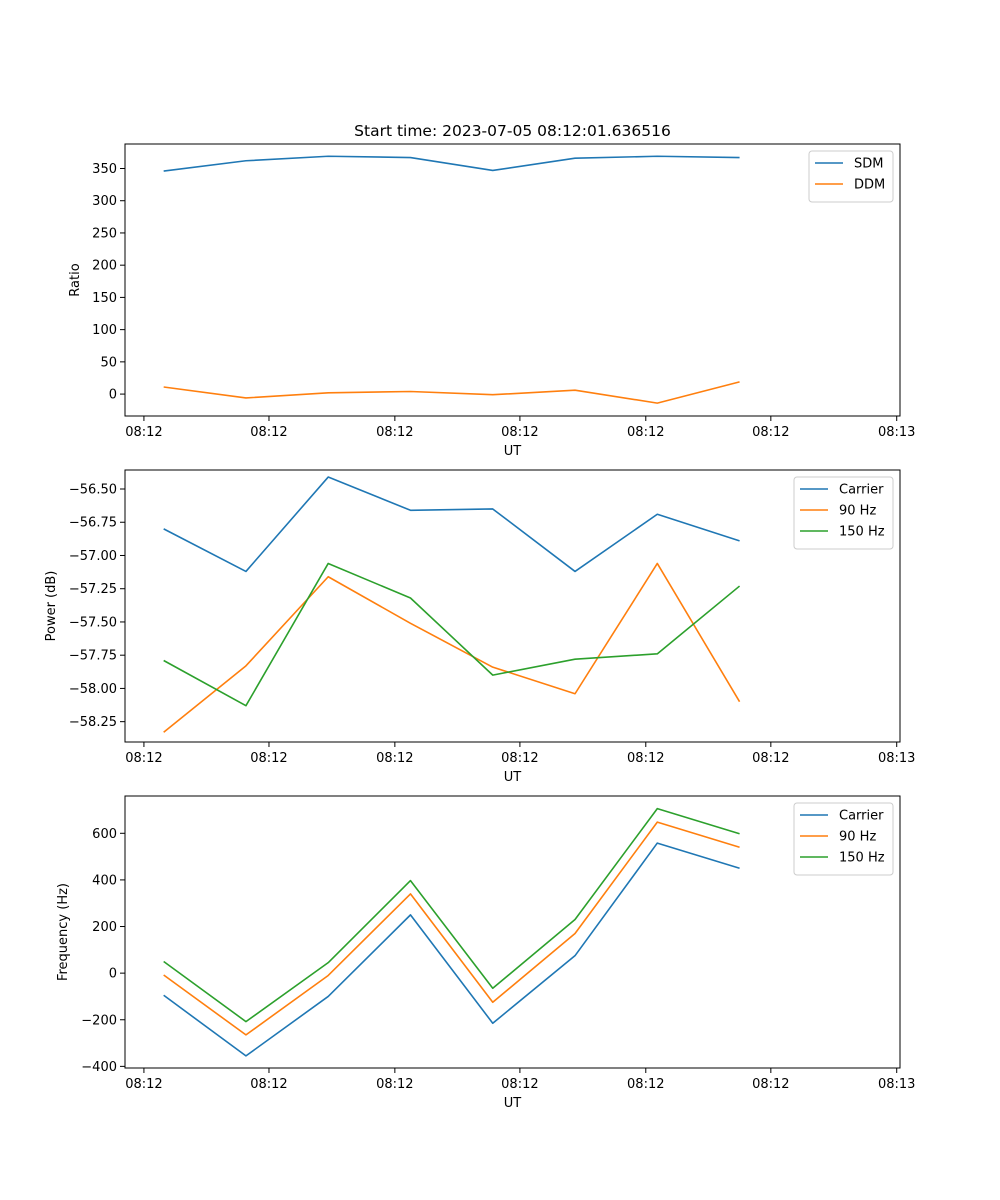  I want to click on y-tick-label: 150, so click(104, 298).